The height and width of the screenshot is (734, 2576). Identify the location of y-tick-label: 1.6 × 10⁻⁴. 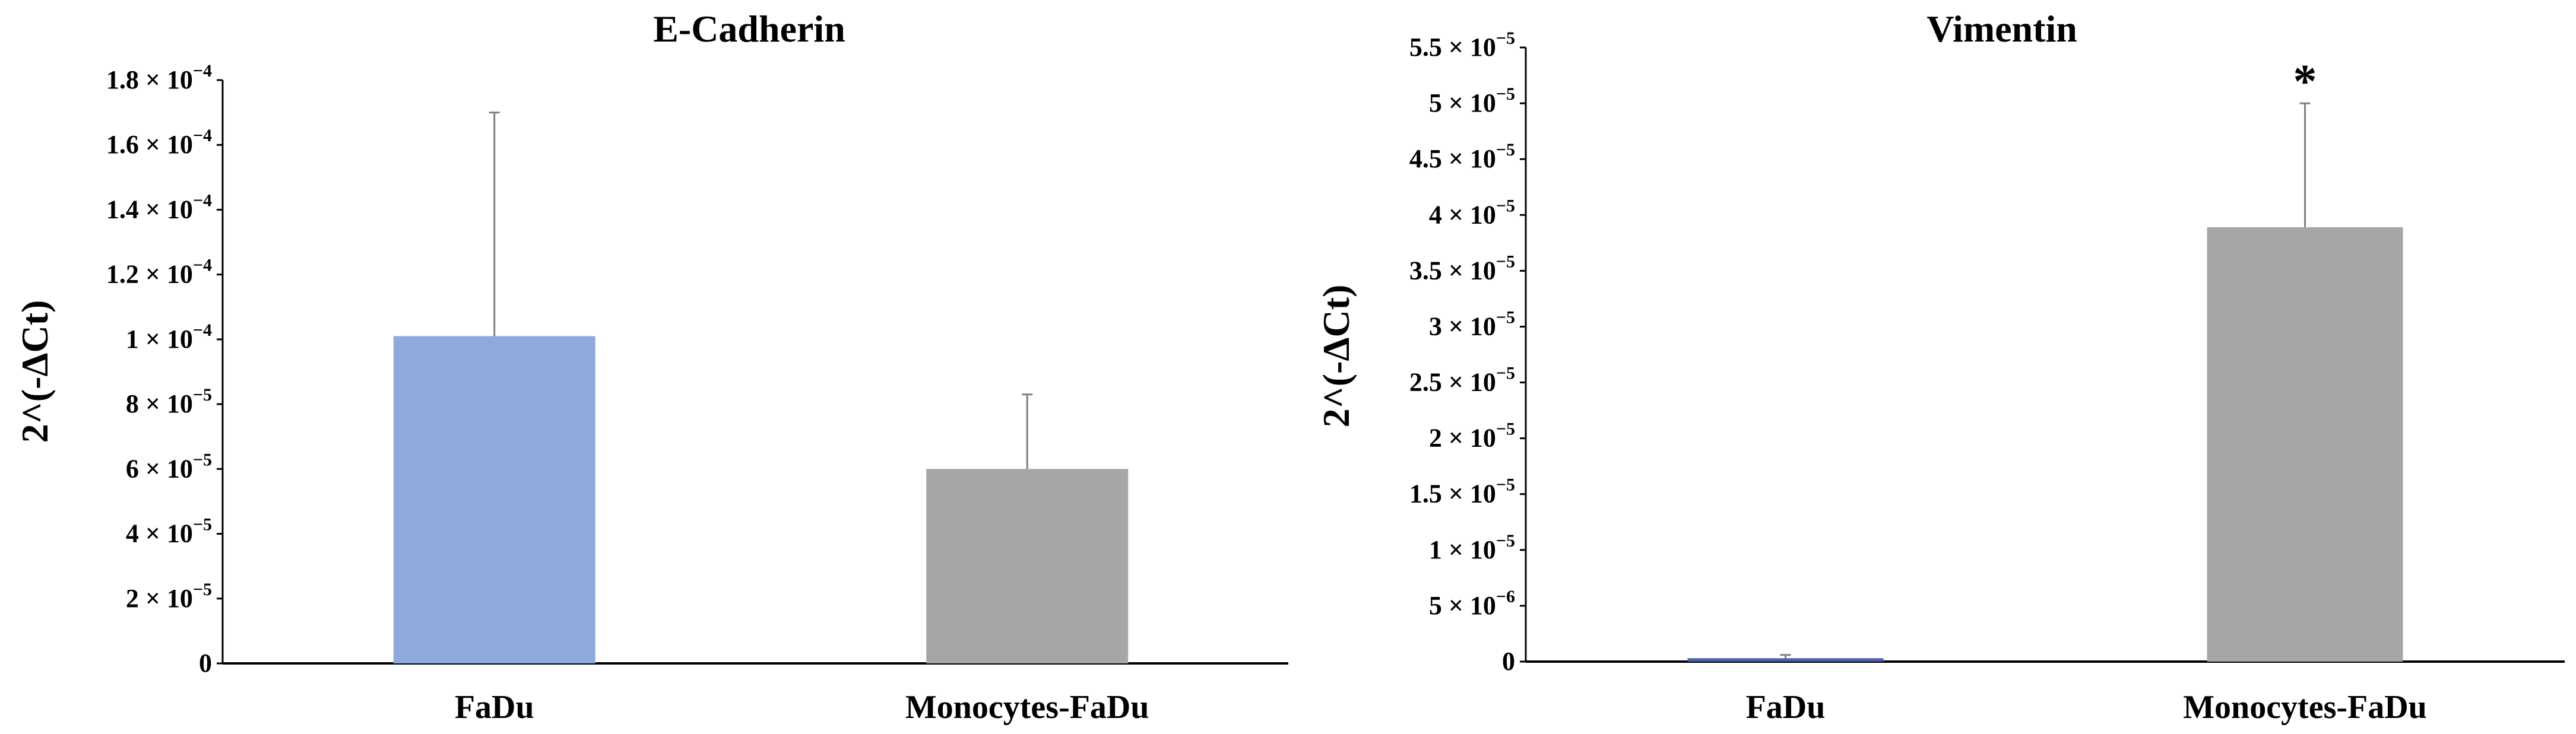
(159, 142).